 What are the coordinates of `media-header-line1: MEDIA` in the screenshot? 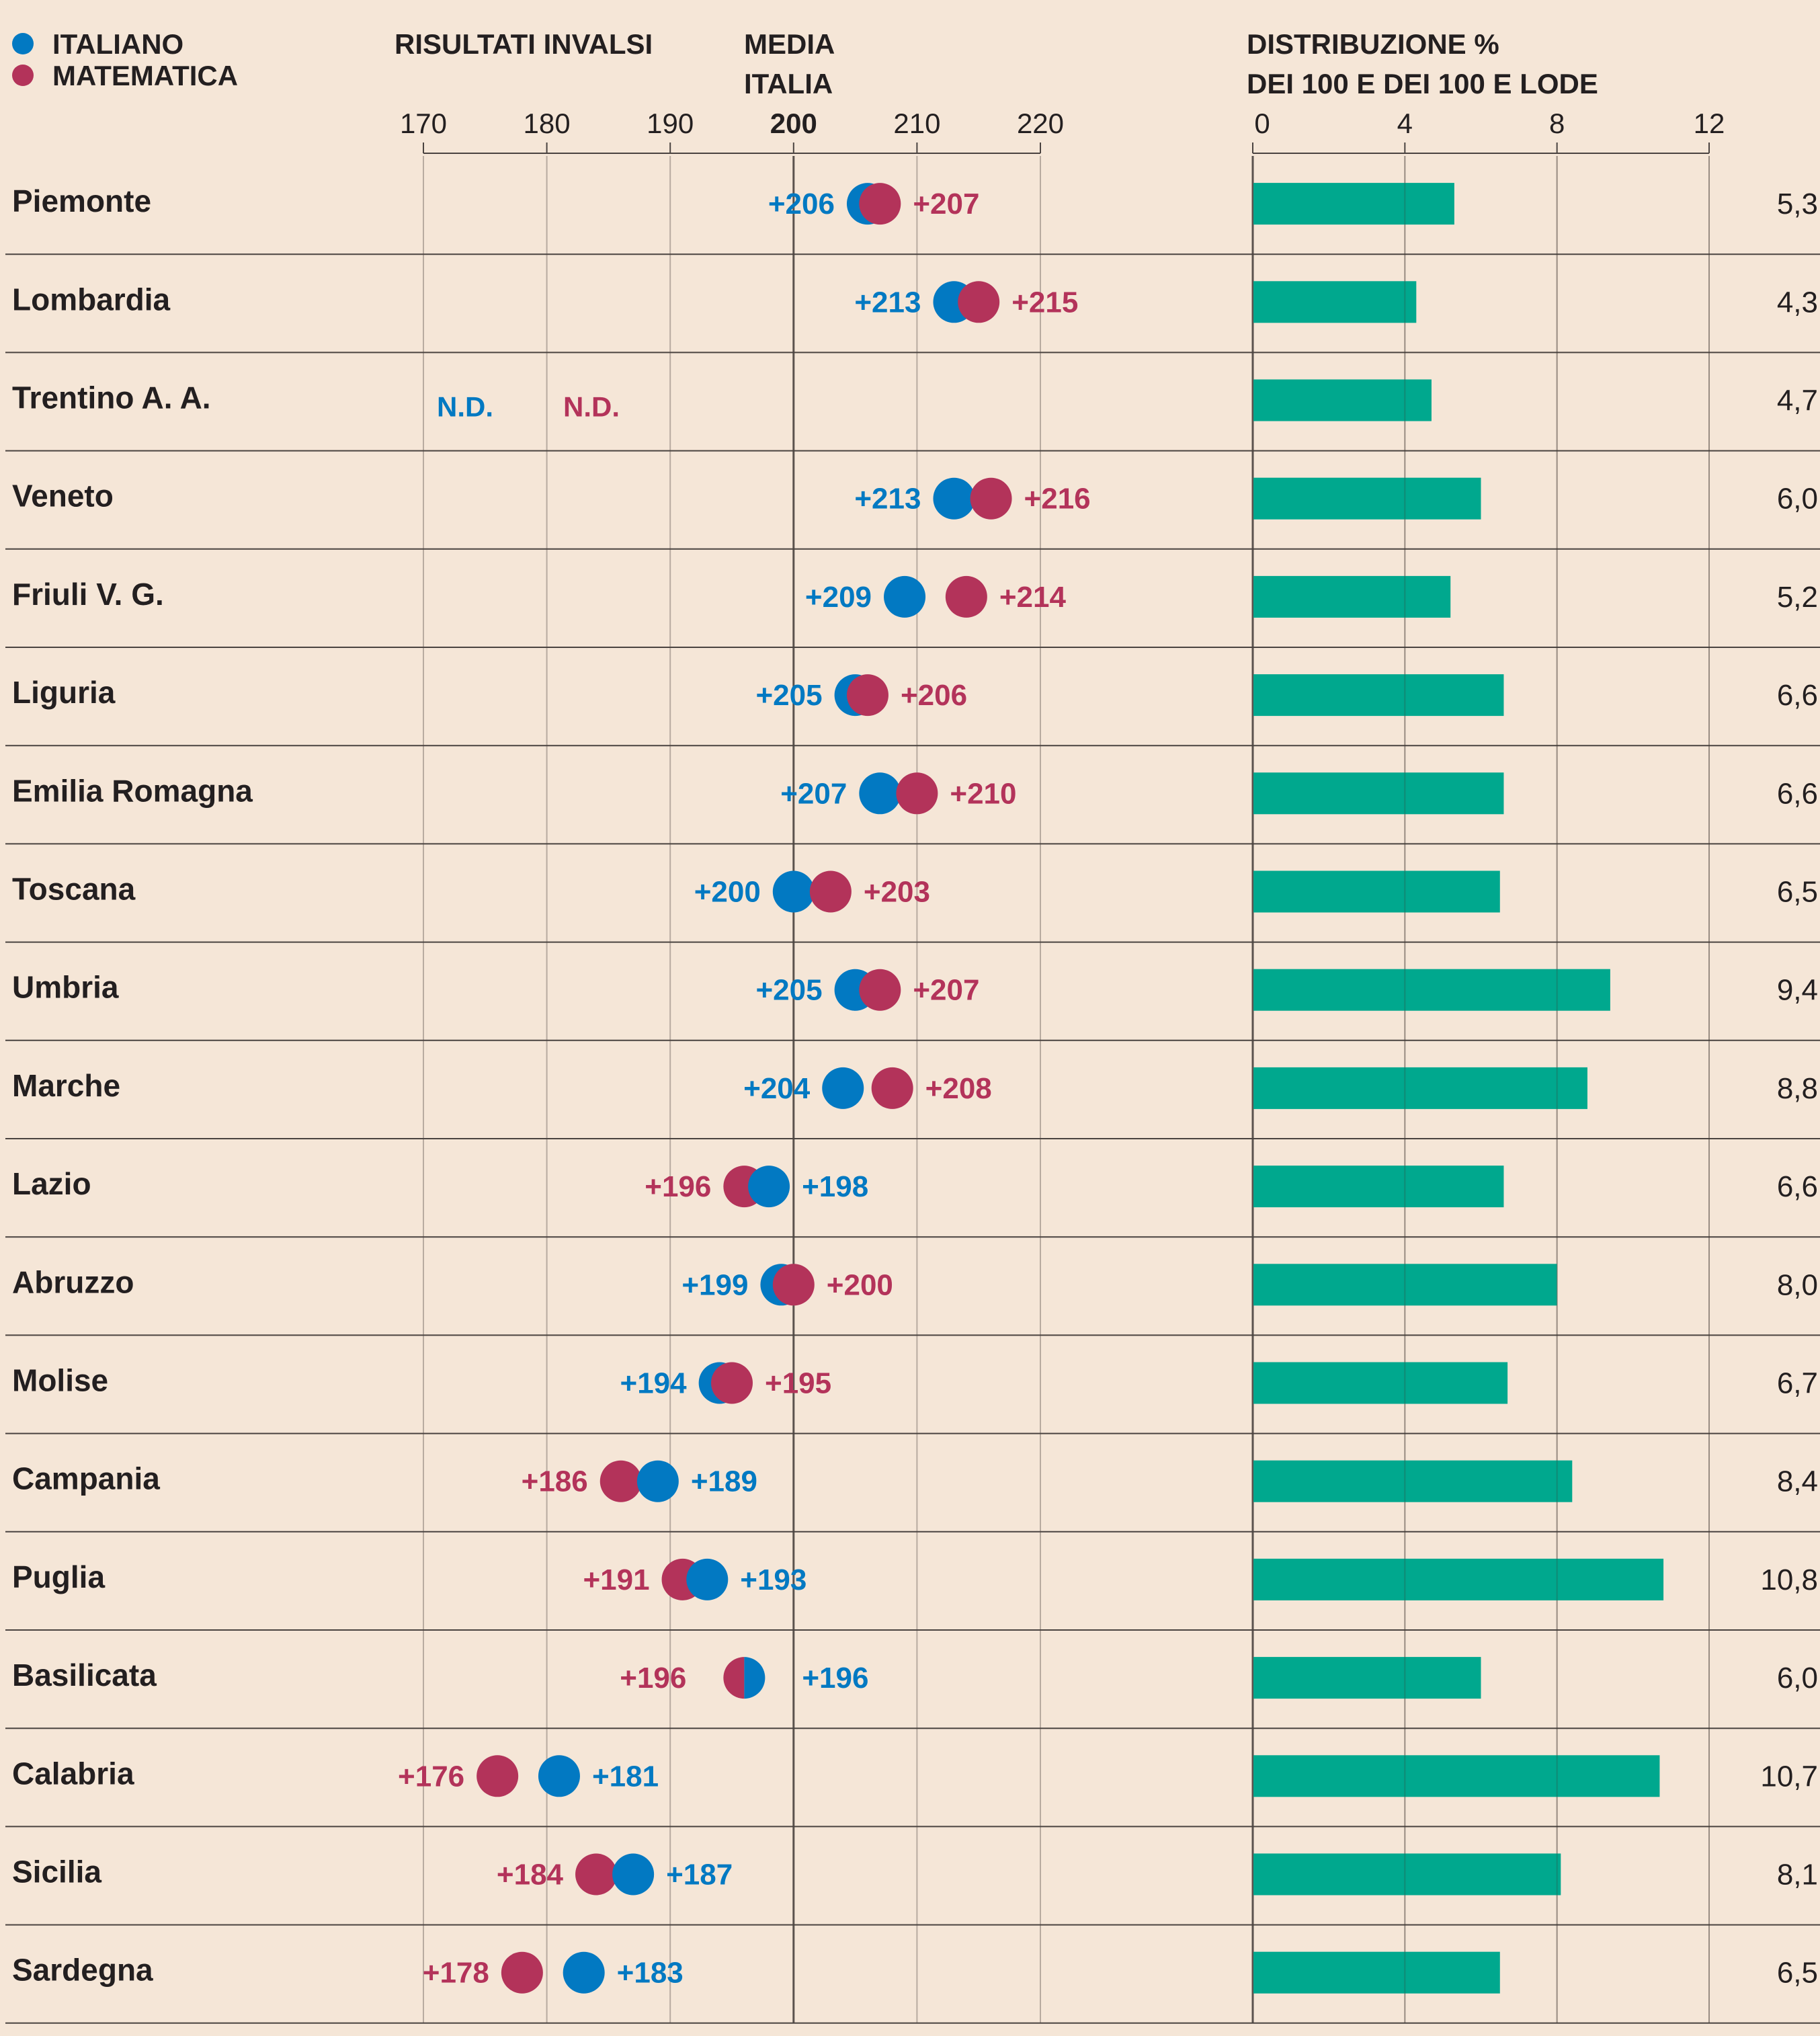 It's located at (789, 44).